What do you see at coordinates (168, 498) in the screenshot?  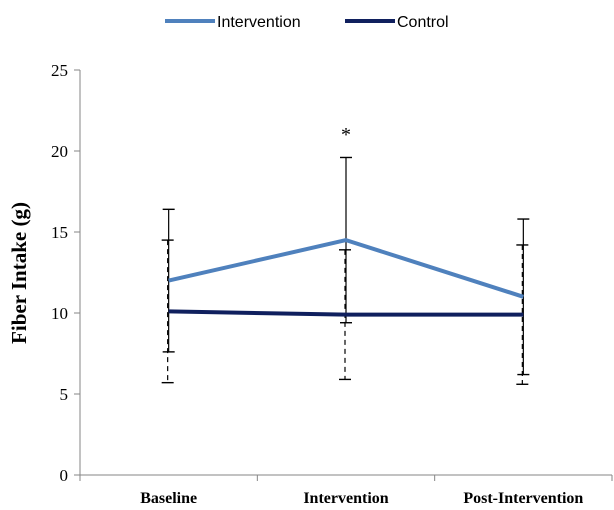 I see `x-category-label: Baseline` at bounding box center [168, 498].